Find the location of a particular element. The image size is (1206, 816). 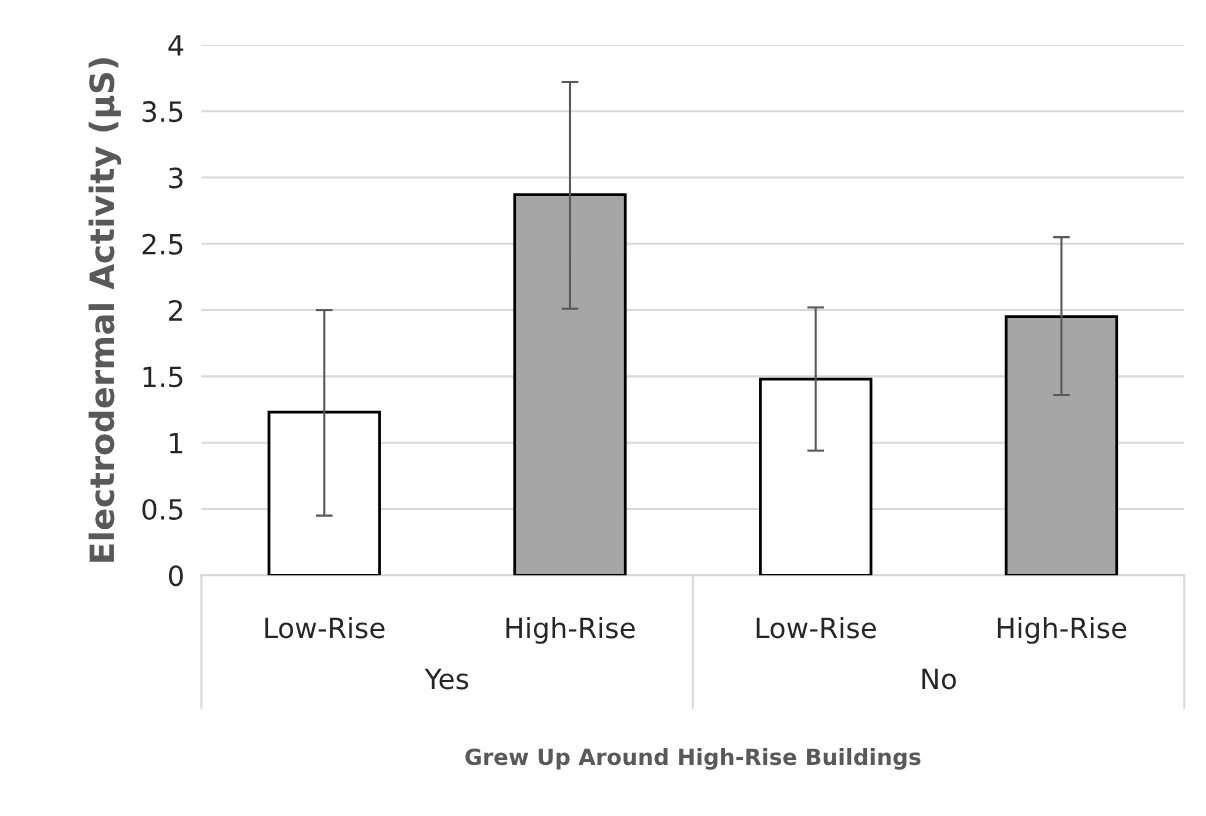

y-tick-label: 2 is located at coordinates (175, 310).